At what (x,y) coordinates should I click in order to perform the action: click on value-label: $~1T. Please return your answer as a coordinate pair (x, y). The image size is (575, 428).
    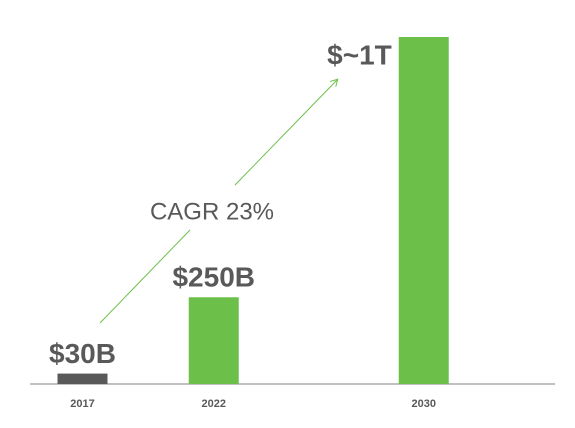
    Looking at the image, I should click on (359, 54).